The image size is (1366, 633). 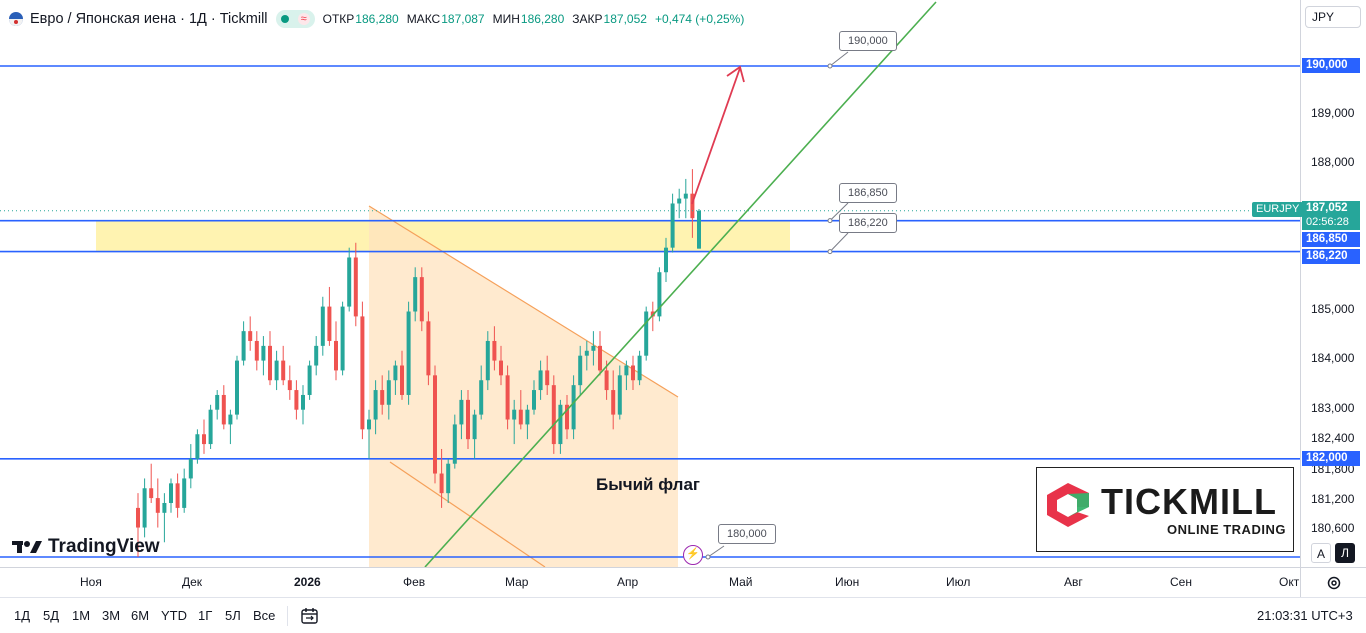 What do you see at coordinates (1334, 583) in the screenshot?
I see `gear-icon` at bounding box center [1334, 583].